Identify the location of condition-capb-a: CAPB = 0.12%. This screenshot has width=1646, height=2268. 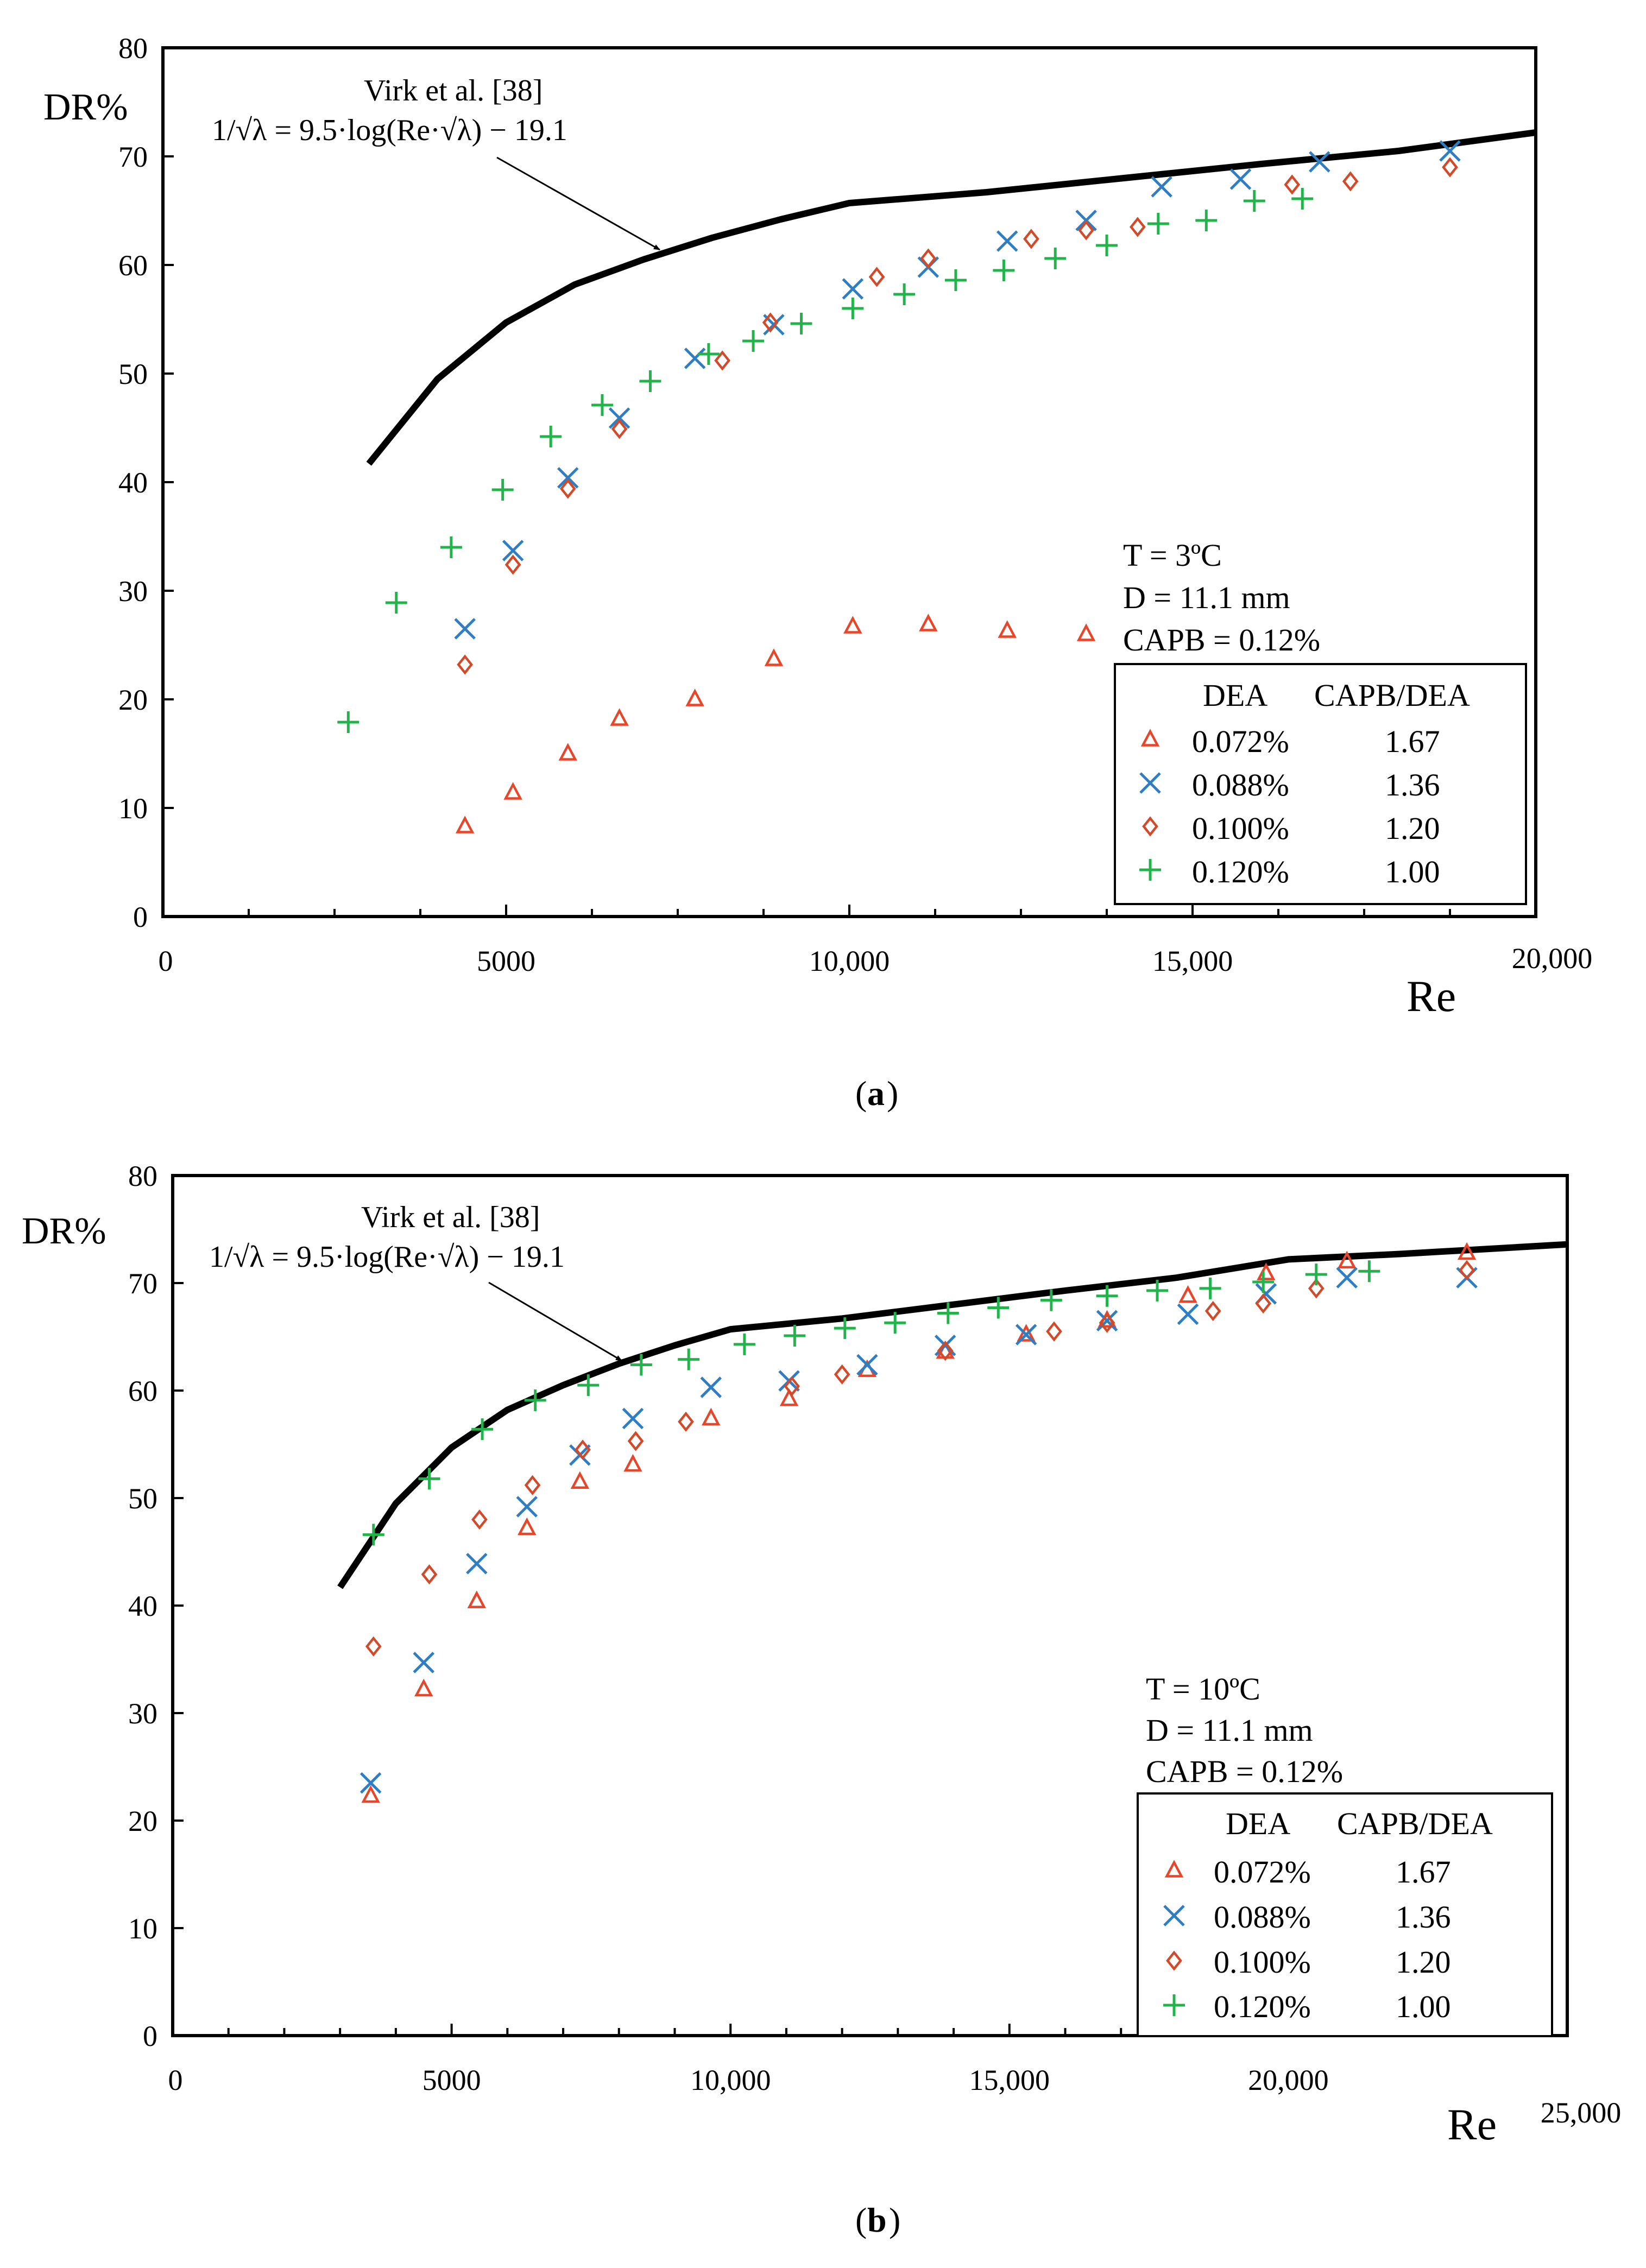
(1221, 640).